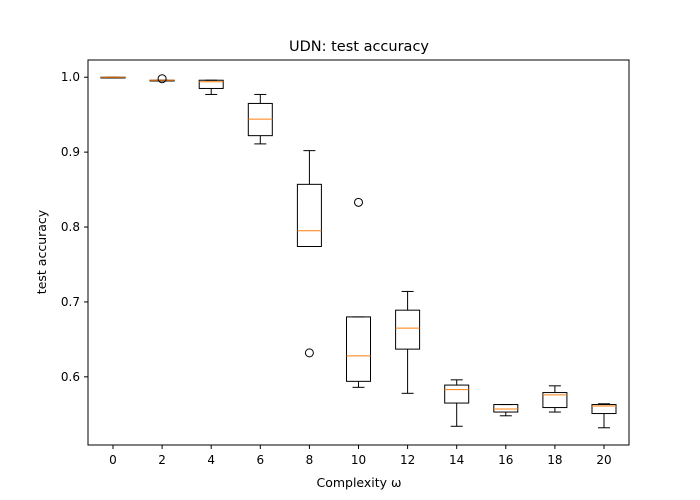  What do you see at coordinates (358, 482) in the screenshot?
I see `x-axis-label: Complexity ω` at bounding box center [358, 482].